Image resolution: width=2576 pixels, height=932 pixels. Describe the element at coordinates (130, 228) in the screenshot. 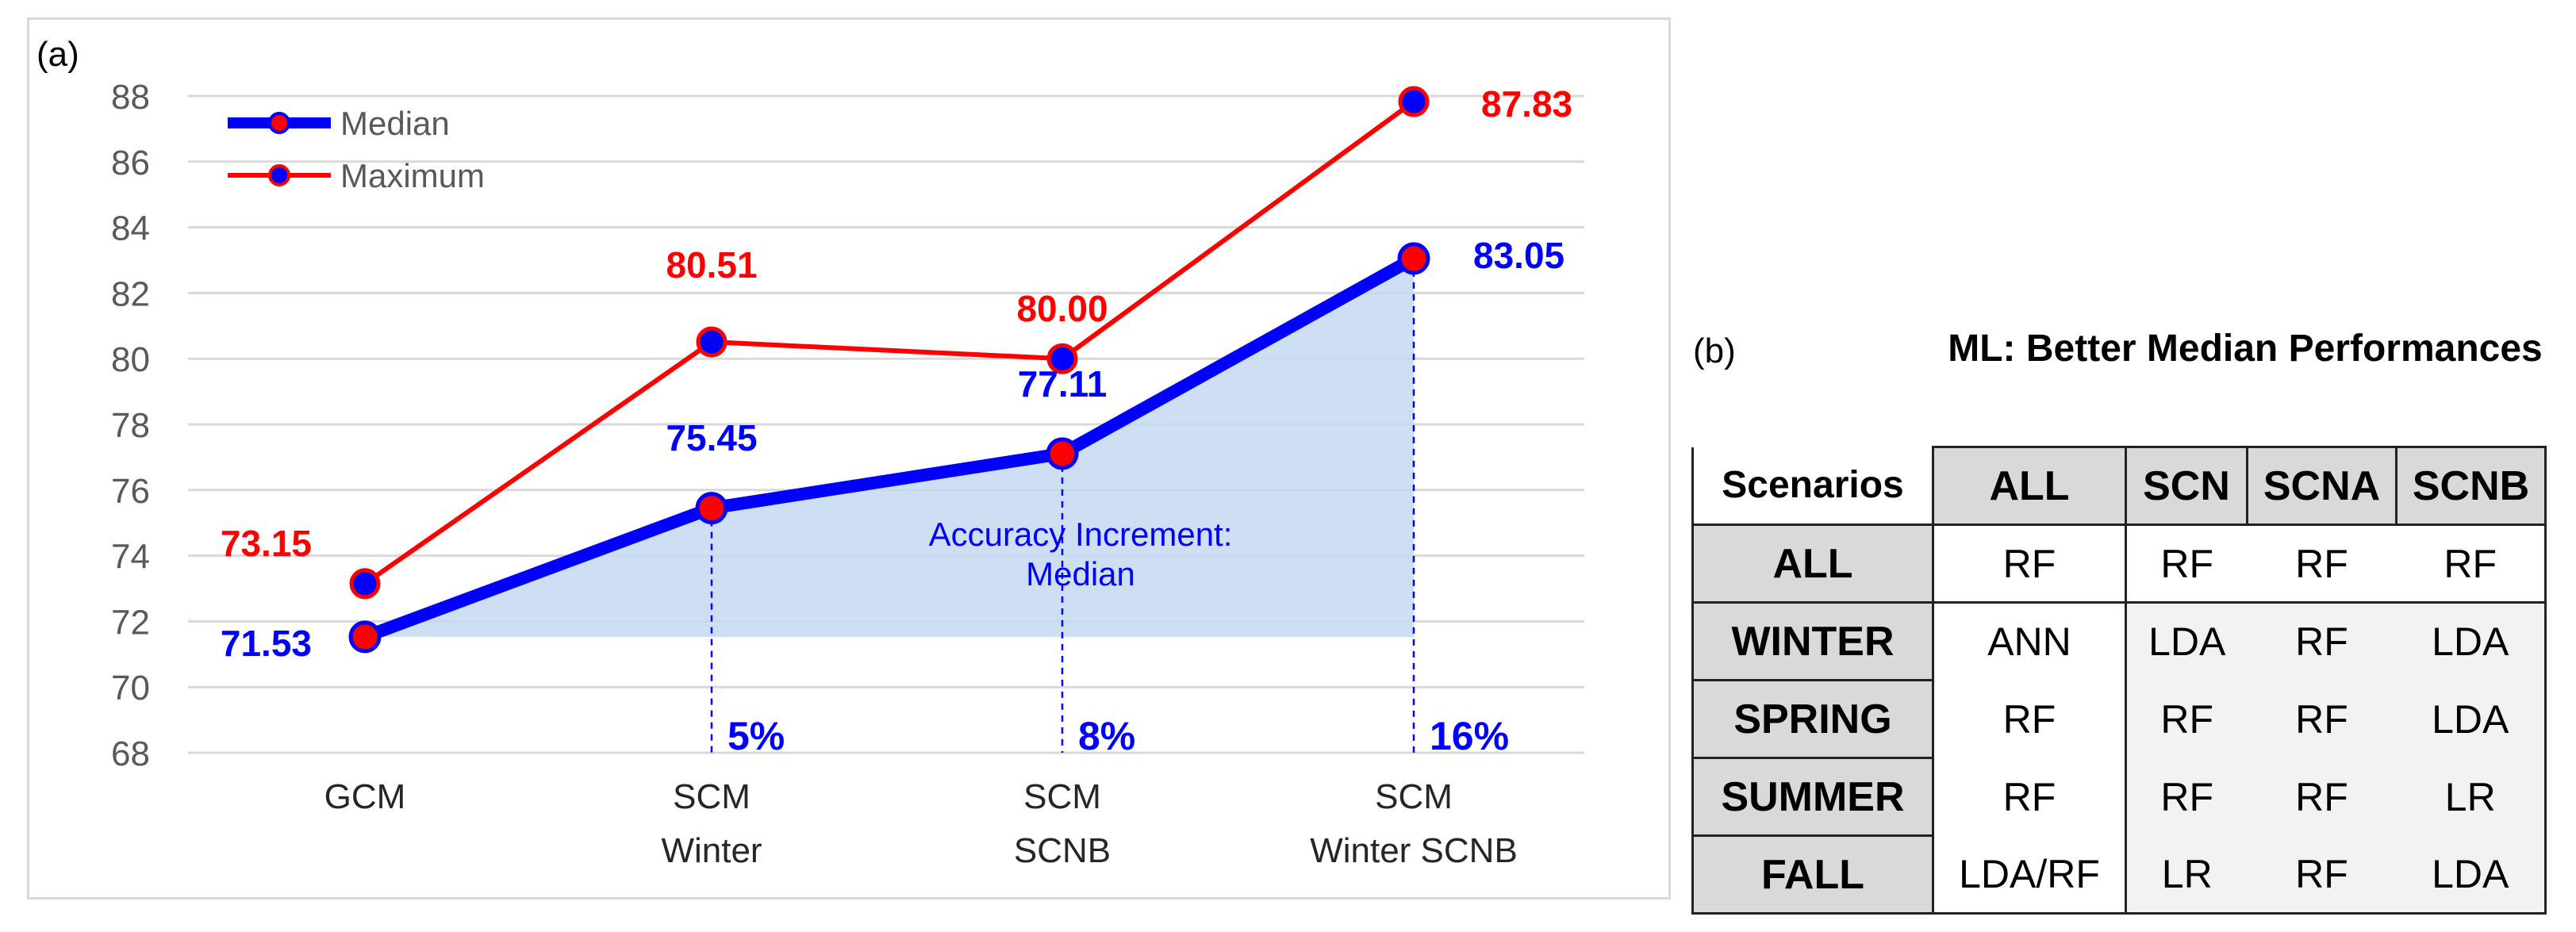

I see `y-tick-label: 84` at that location.